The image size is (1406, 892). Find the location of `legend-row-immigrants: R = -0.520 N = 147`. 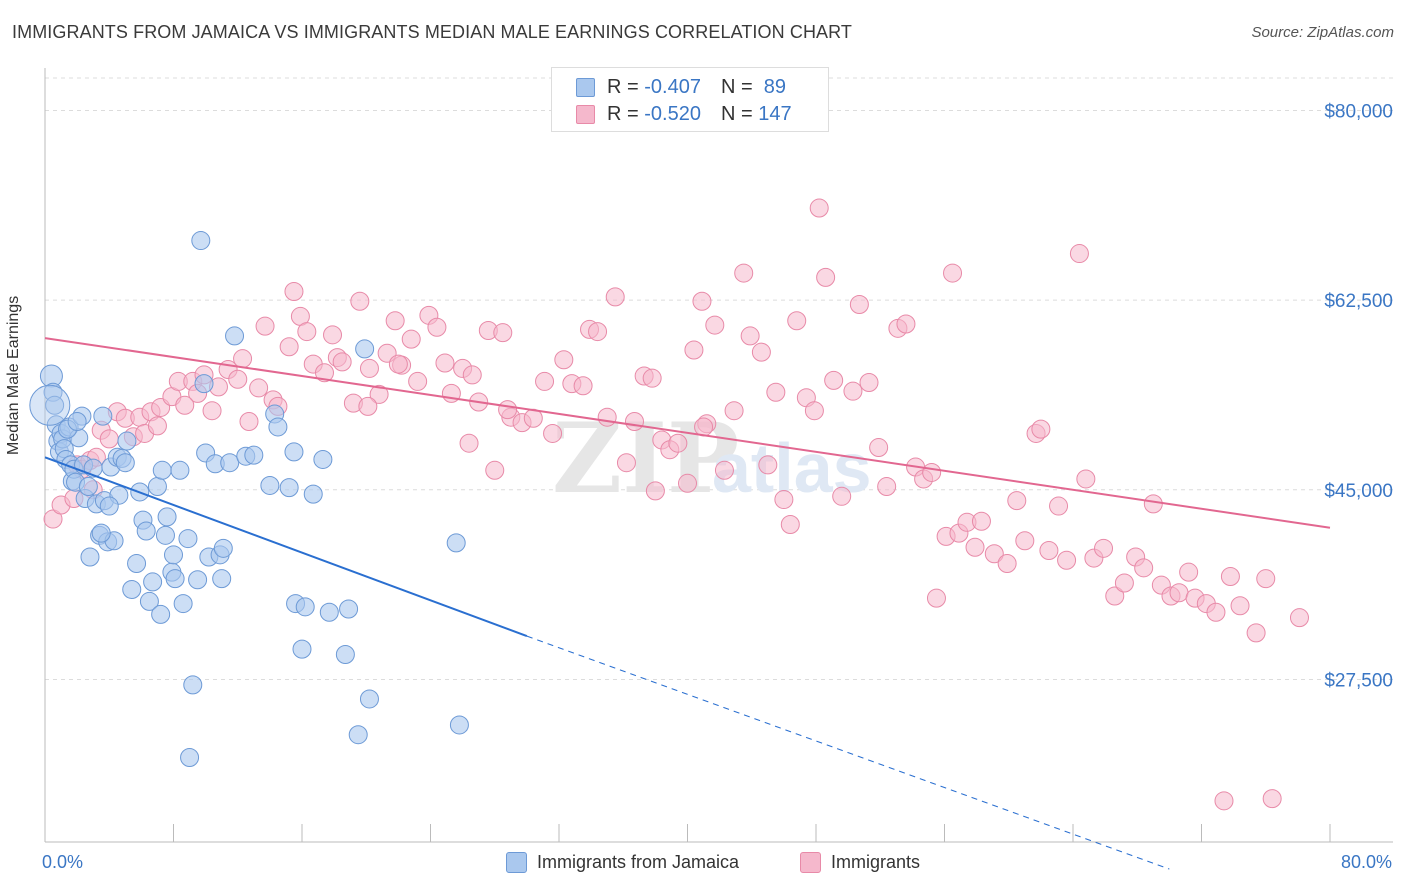

legend-row-immigrants: R = -0.520 N = 147 is located at coordinates (684, 114).